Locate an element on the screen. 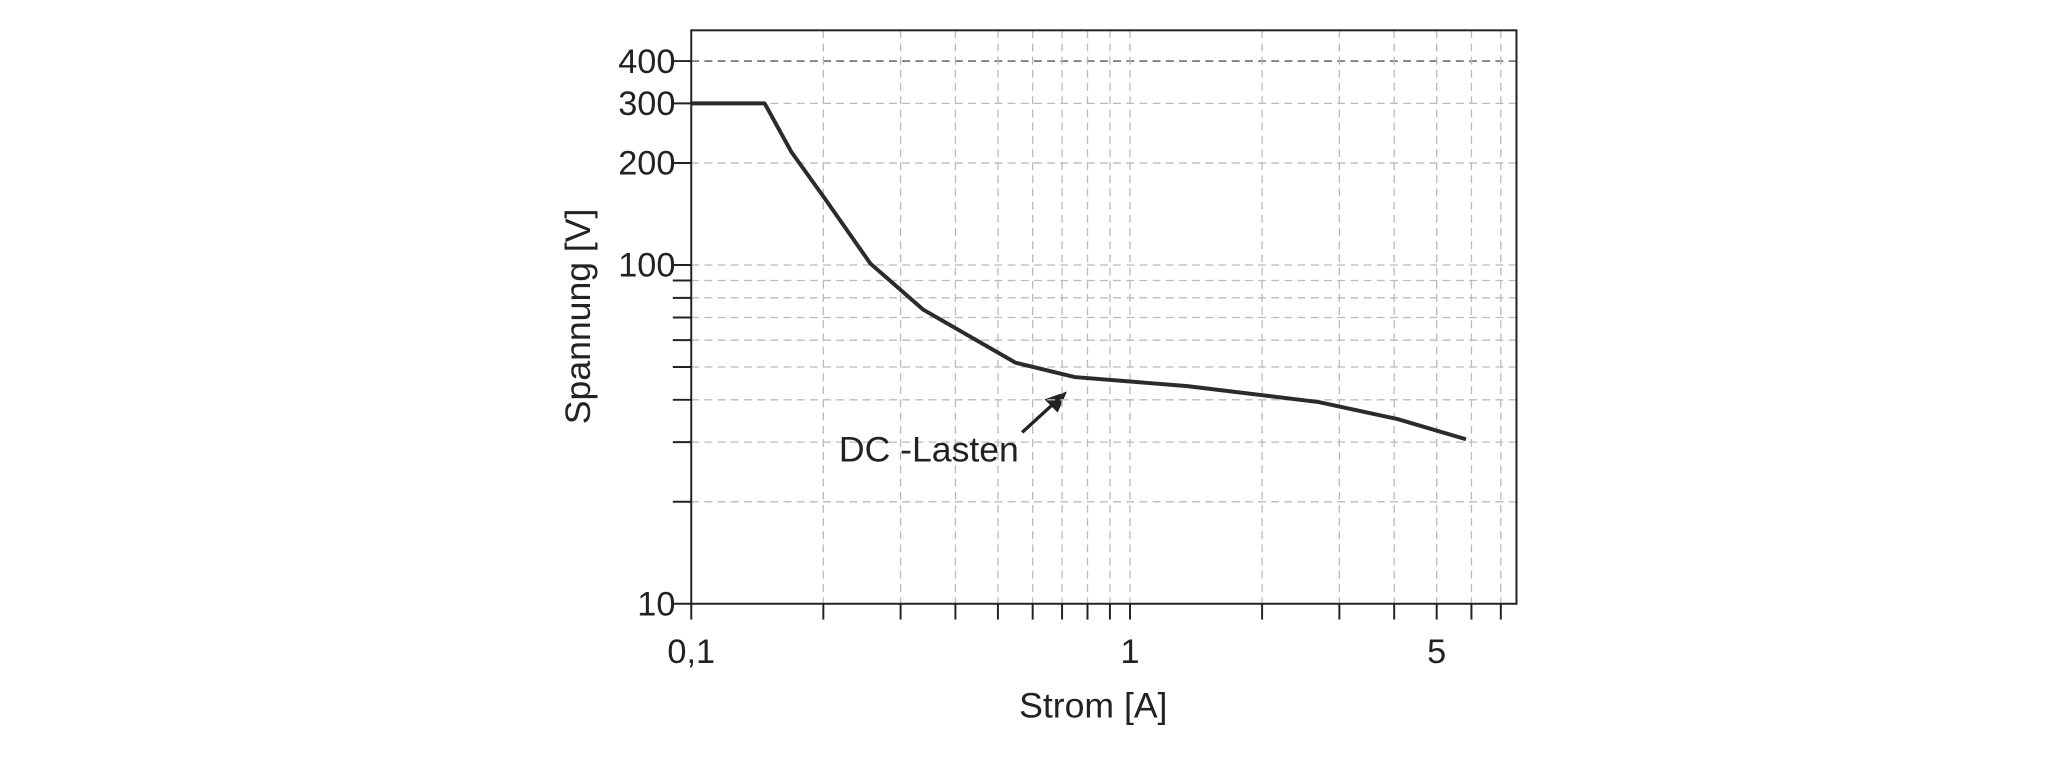 This screenshot has width=2068, height=758. x-tick-label: 0,1 is located at coordinates (691, 652).